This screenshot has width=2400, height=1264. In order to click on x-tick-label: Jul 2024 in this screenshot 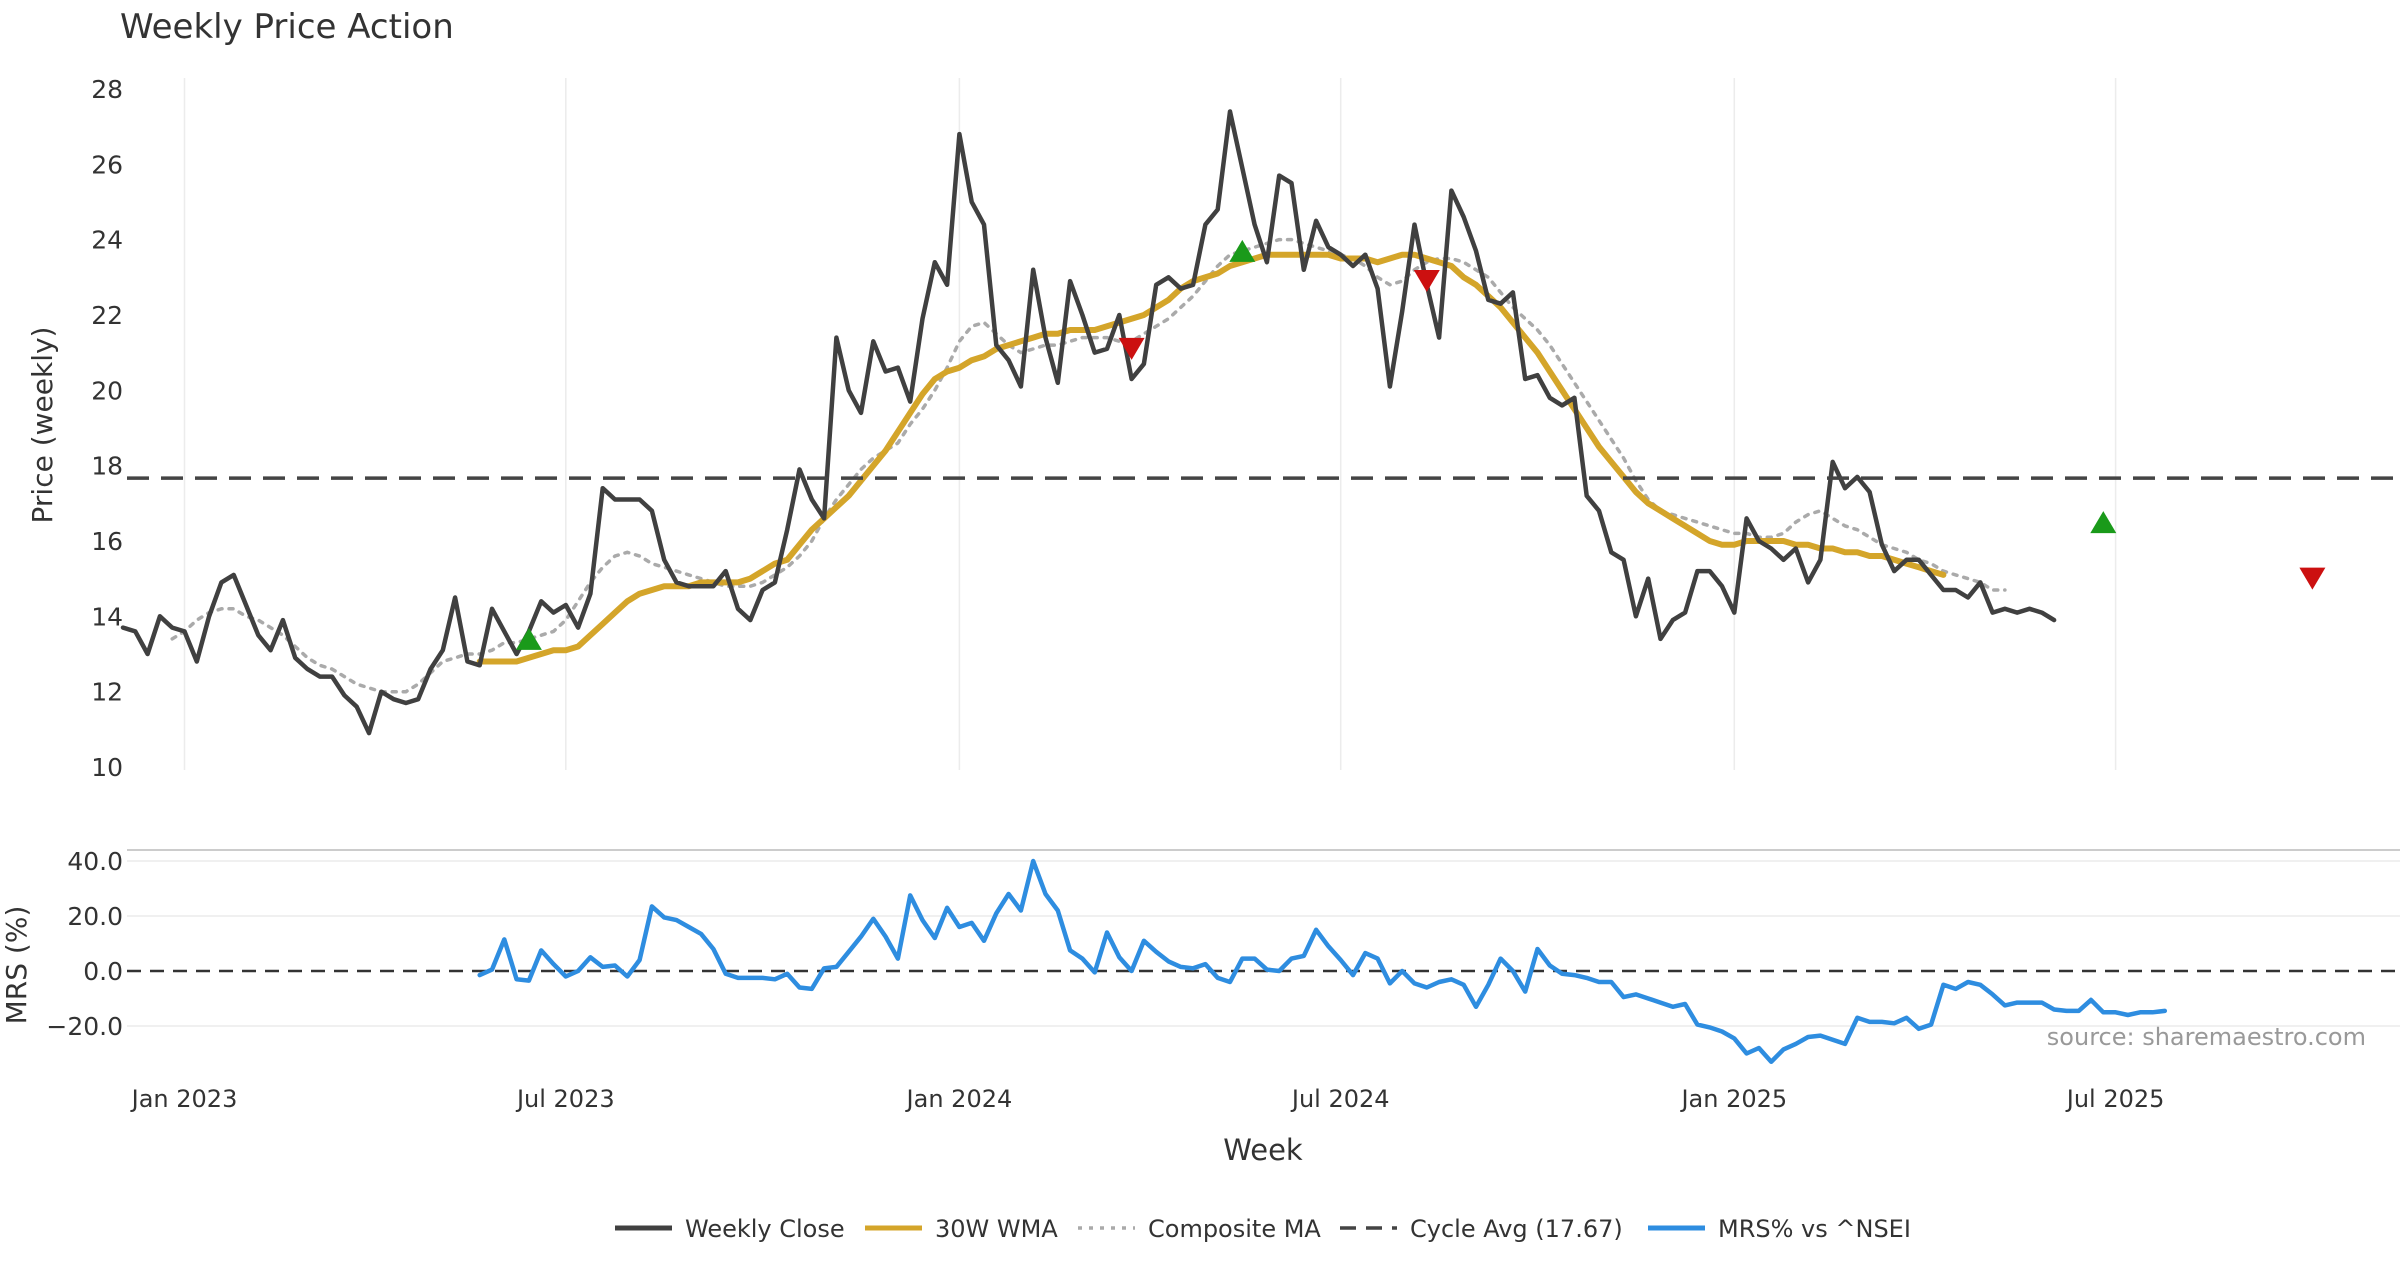, I will do `click(1340, 1099)`.